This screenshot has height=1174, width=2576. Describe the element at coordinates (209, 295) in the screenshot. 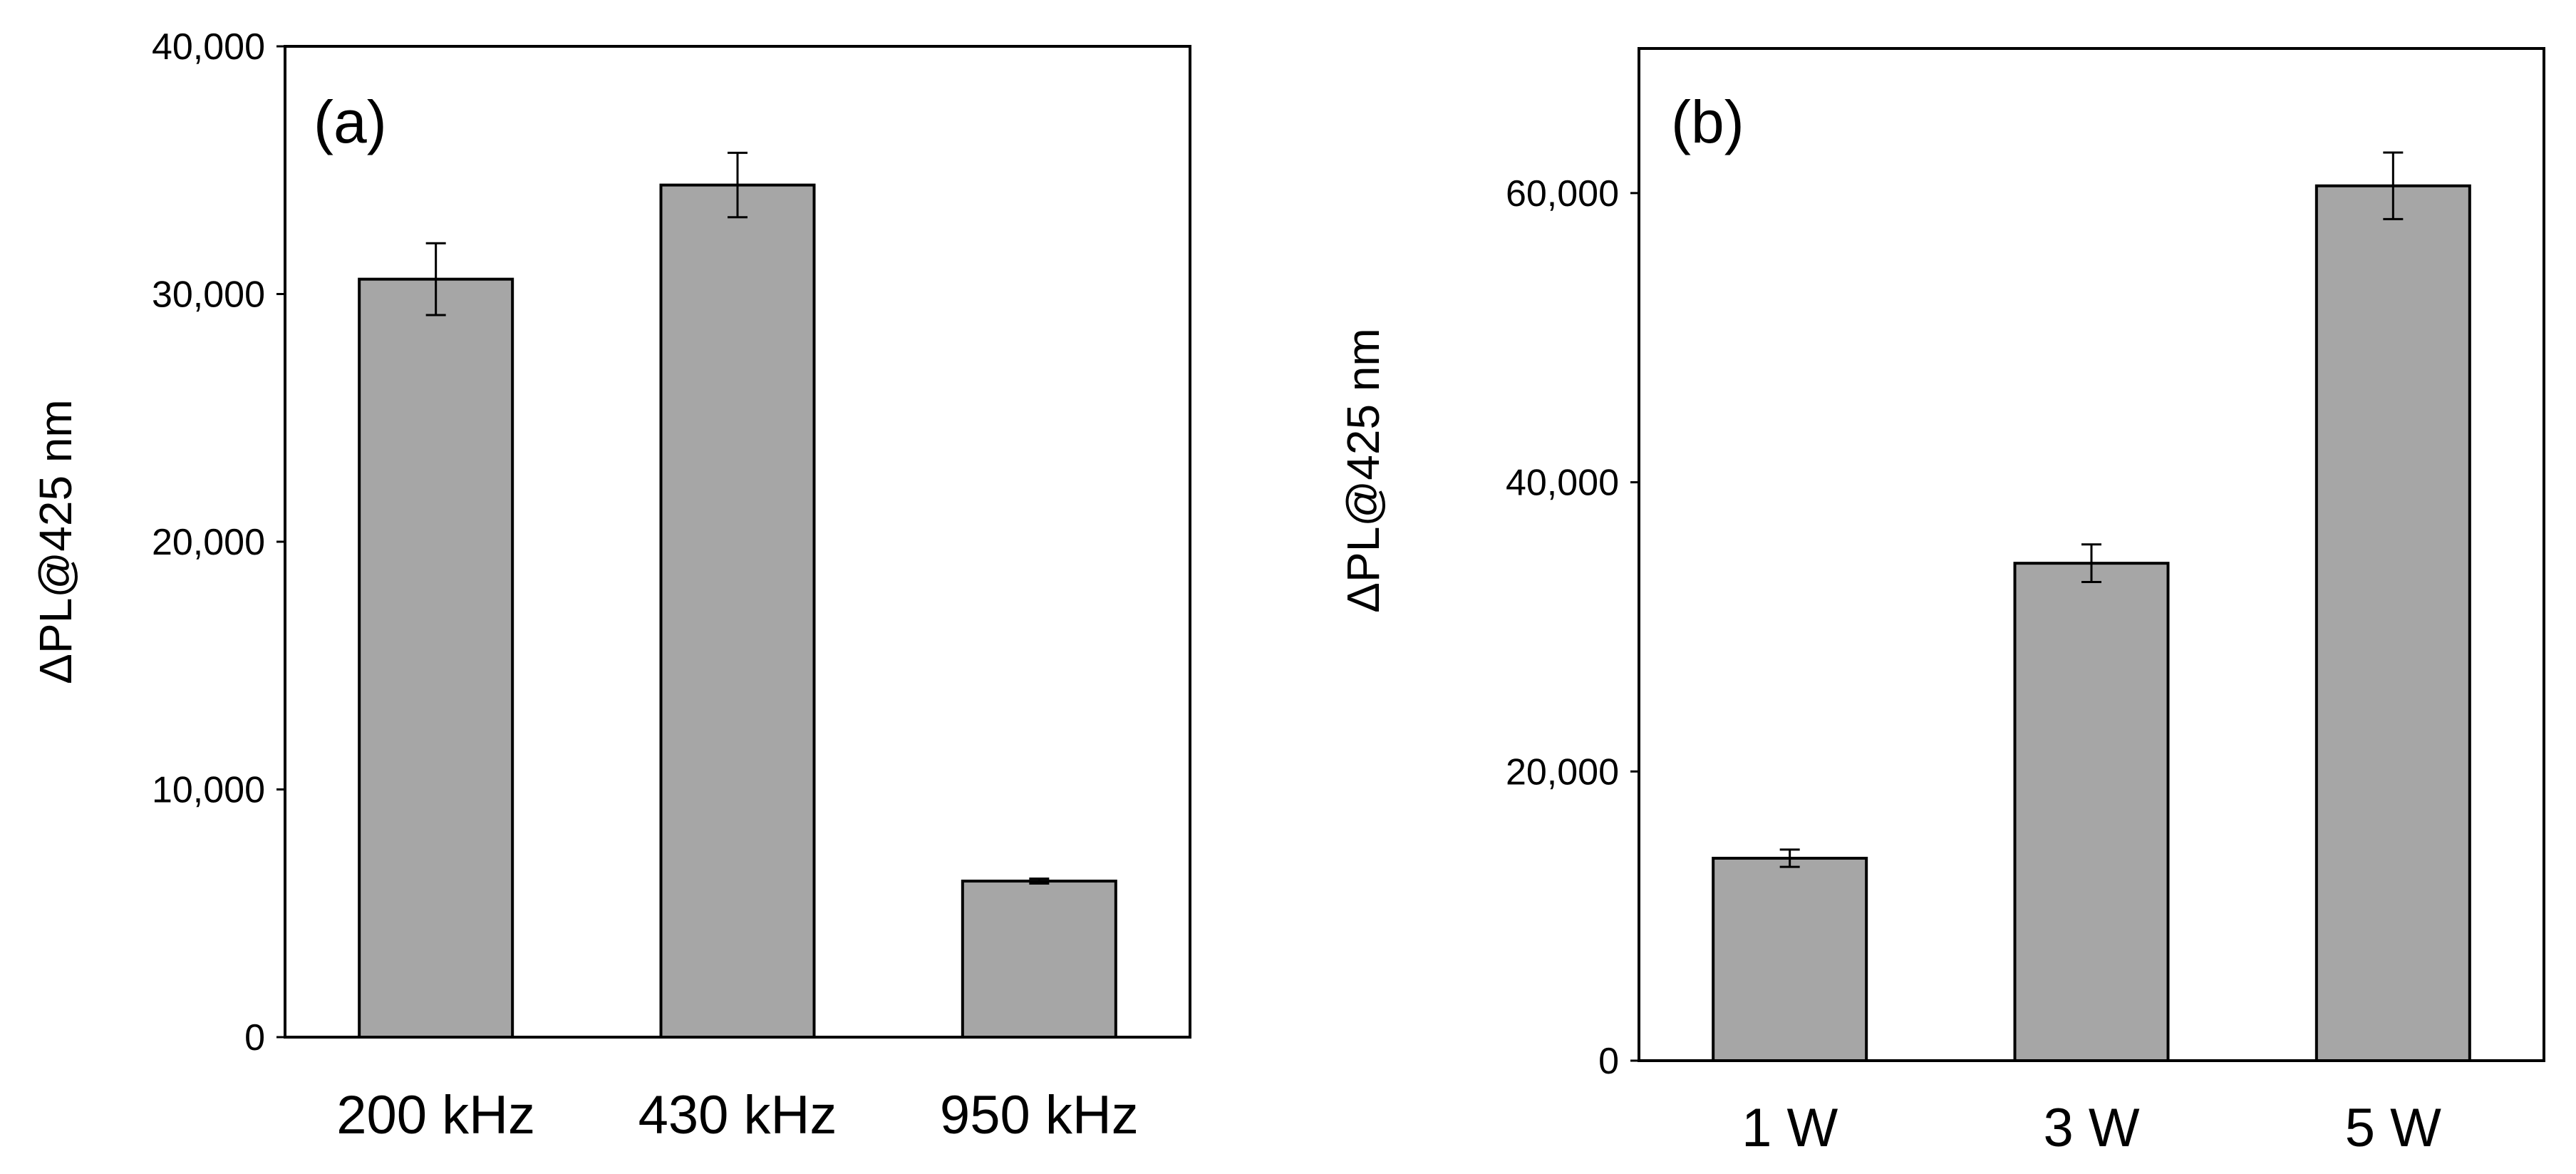

I see `y-tick-label: 30,000` at that location.